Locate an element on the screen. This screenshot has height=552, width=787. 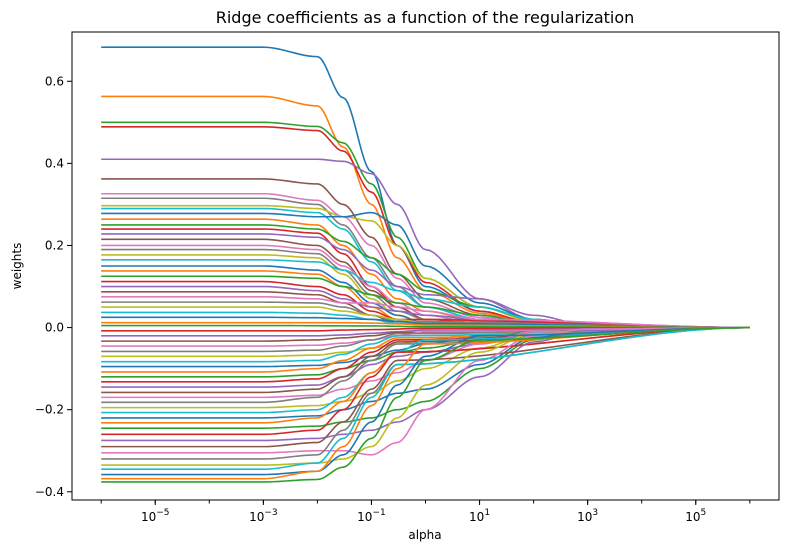
x-axis-label: alpha is located at coordinates (424, 535).